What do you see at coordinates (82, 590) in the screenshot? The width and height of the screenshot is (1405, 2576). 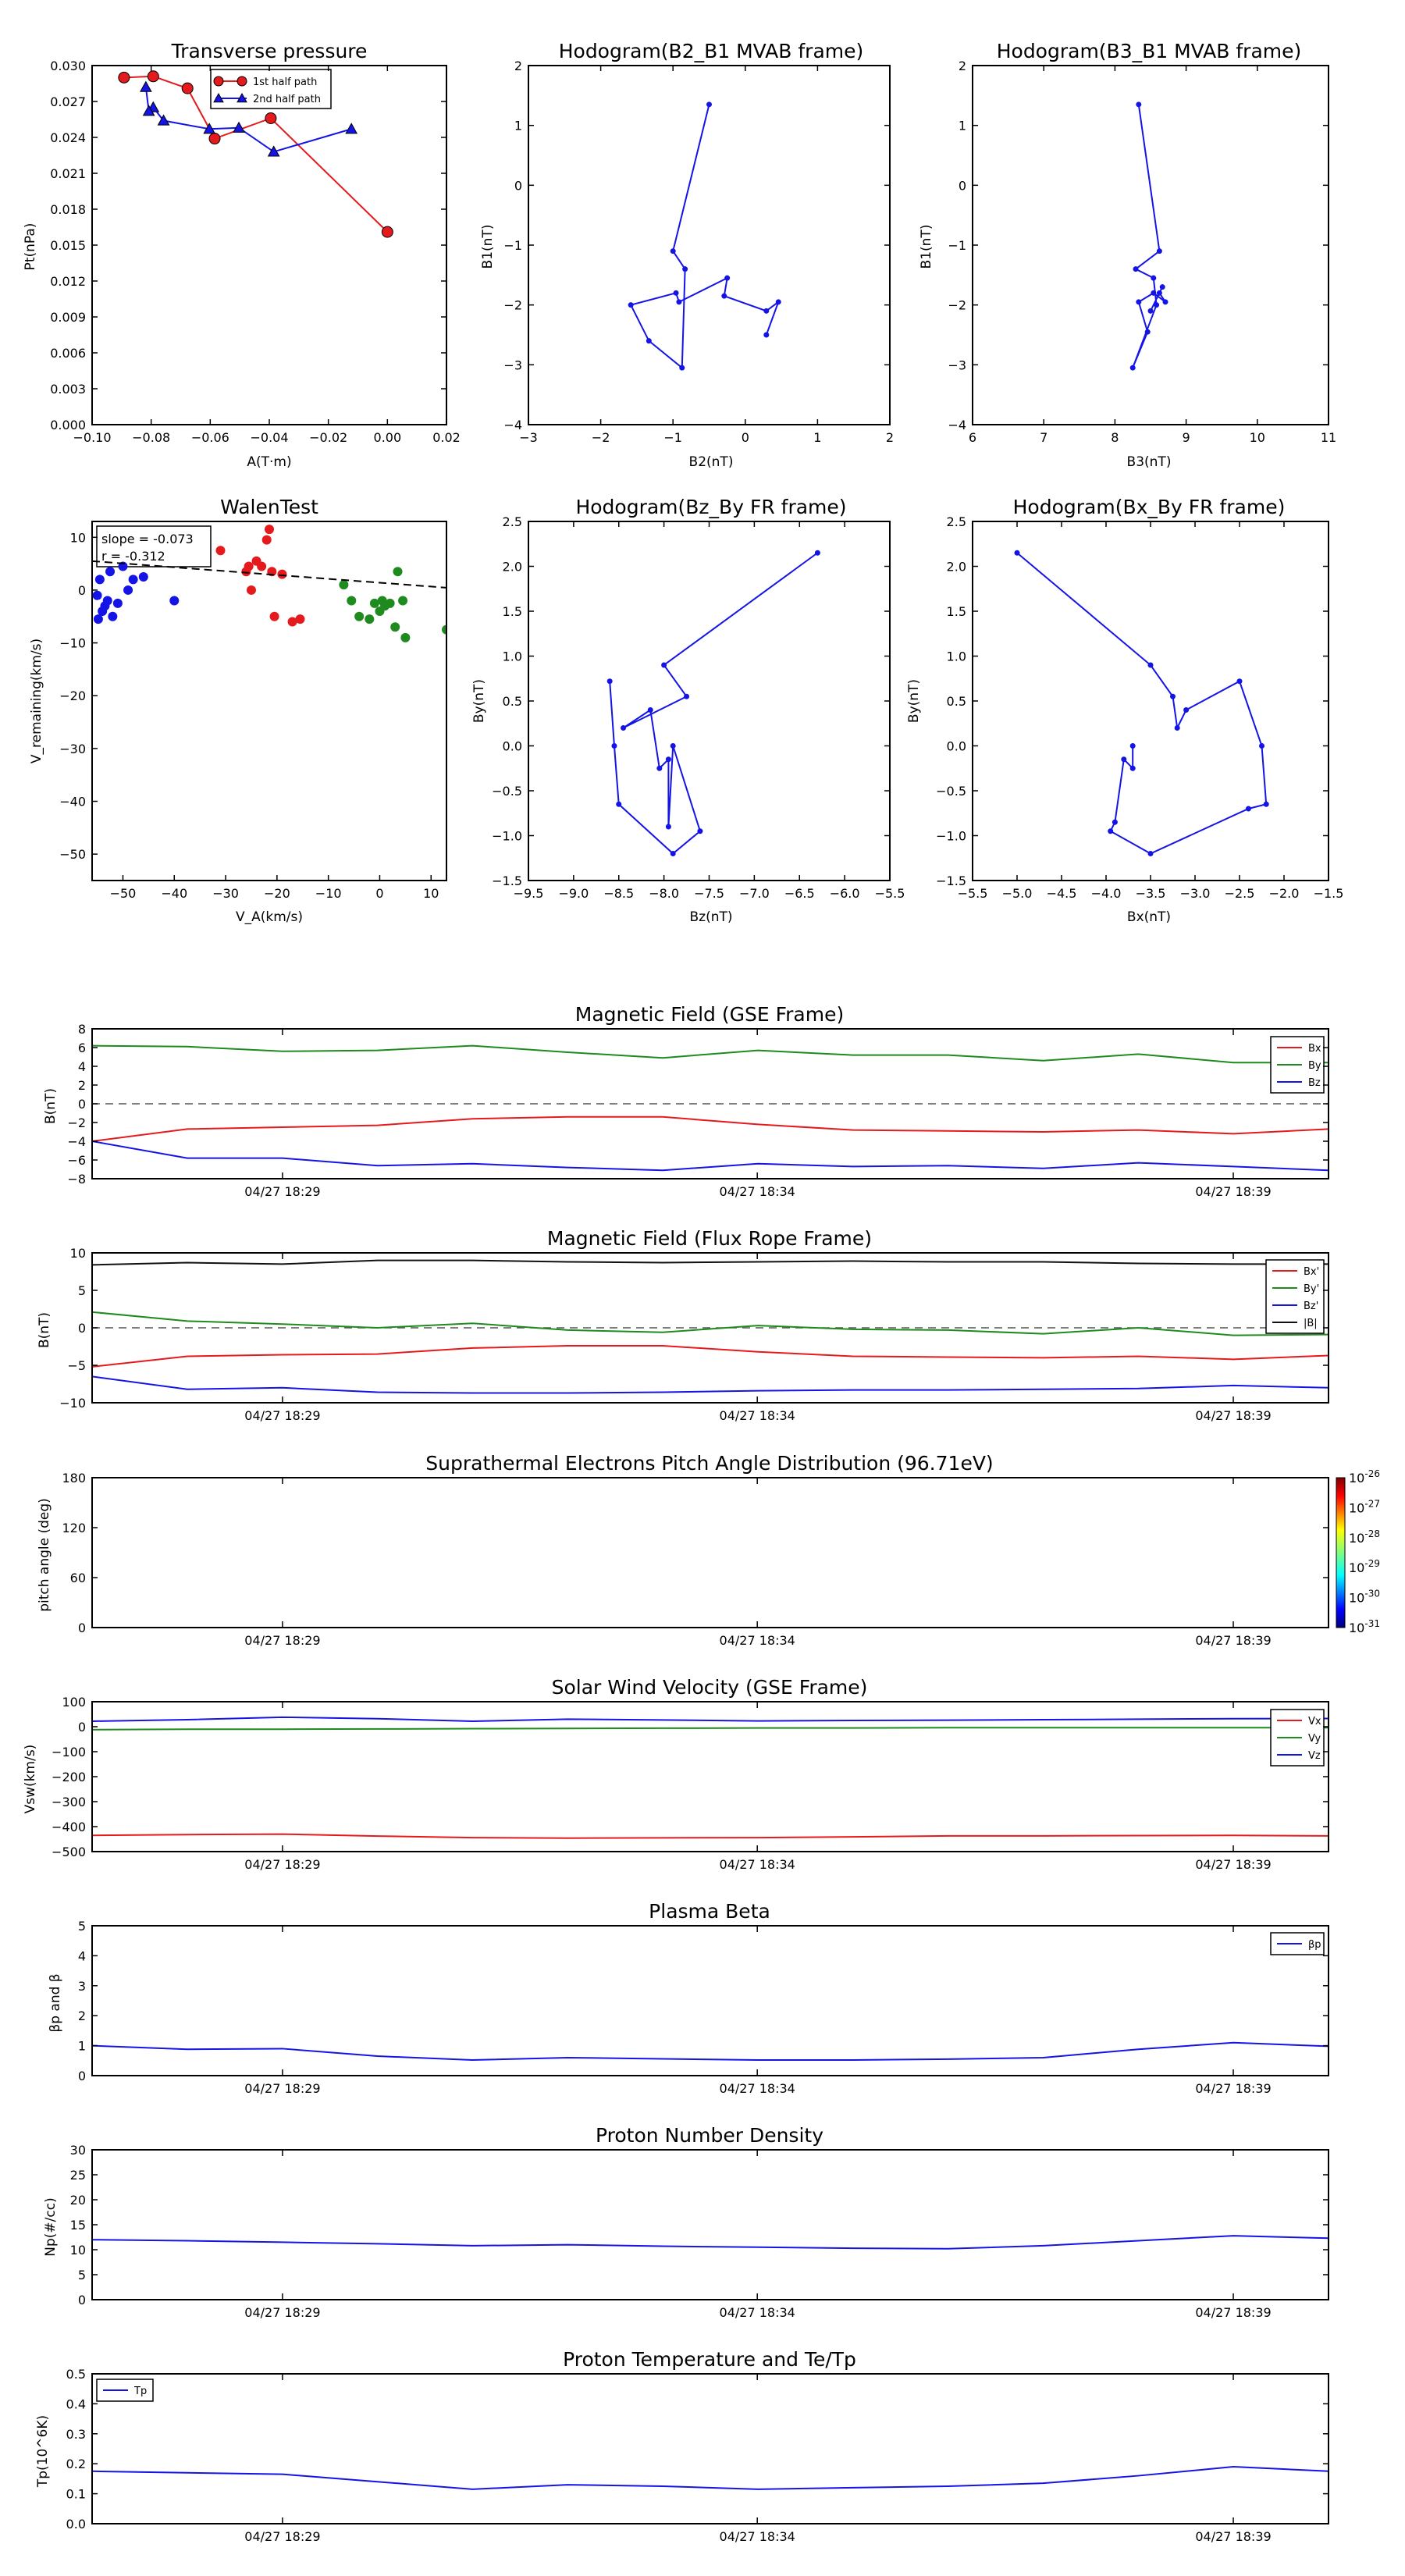 I see `ytick-label-walen: 0` at bounding box center [82, 590].